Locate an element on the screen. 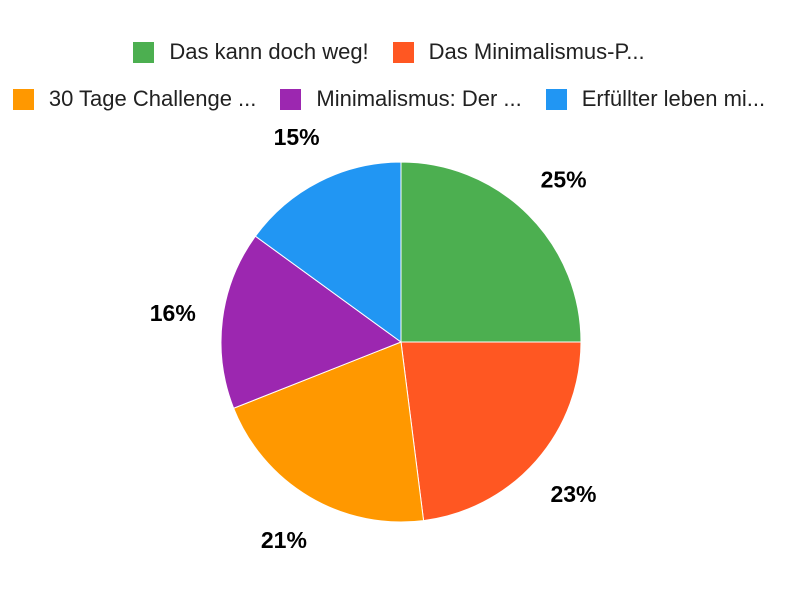 This screenshot has height=600, width=800. legend-item: Das kann doch weg! is located at coordinates (251, 52).